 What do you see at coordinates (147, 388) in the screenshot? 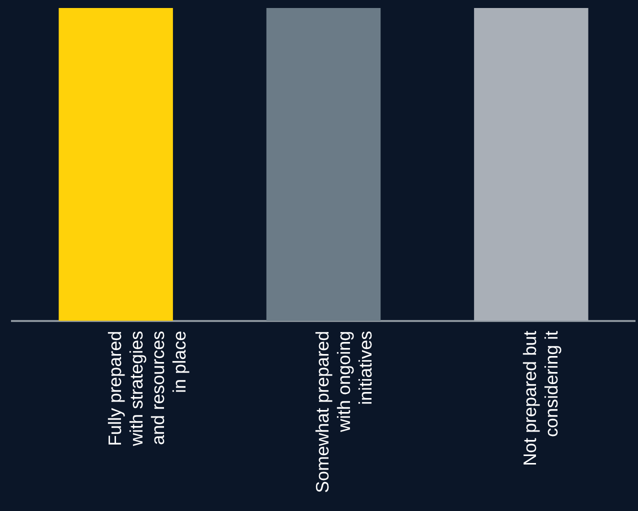
I see `x-tick-label: Fully prepared with strategies and resources in place` at bounding box center [147, 388].